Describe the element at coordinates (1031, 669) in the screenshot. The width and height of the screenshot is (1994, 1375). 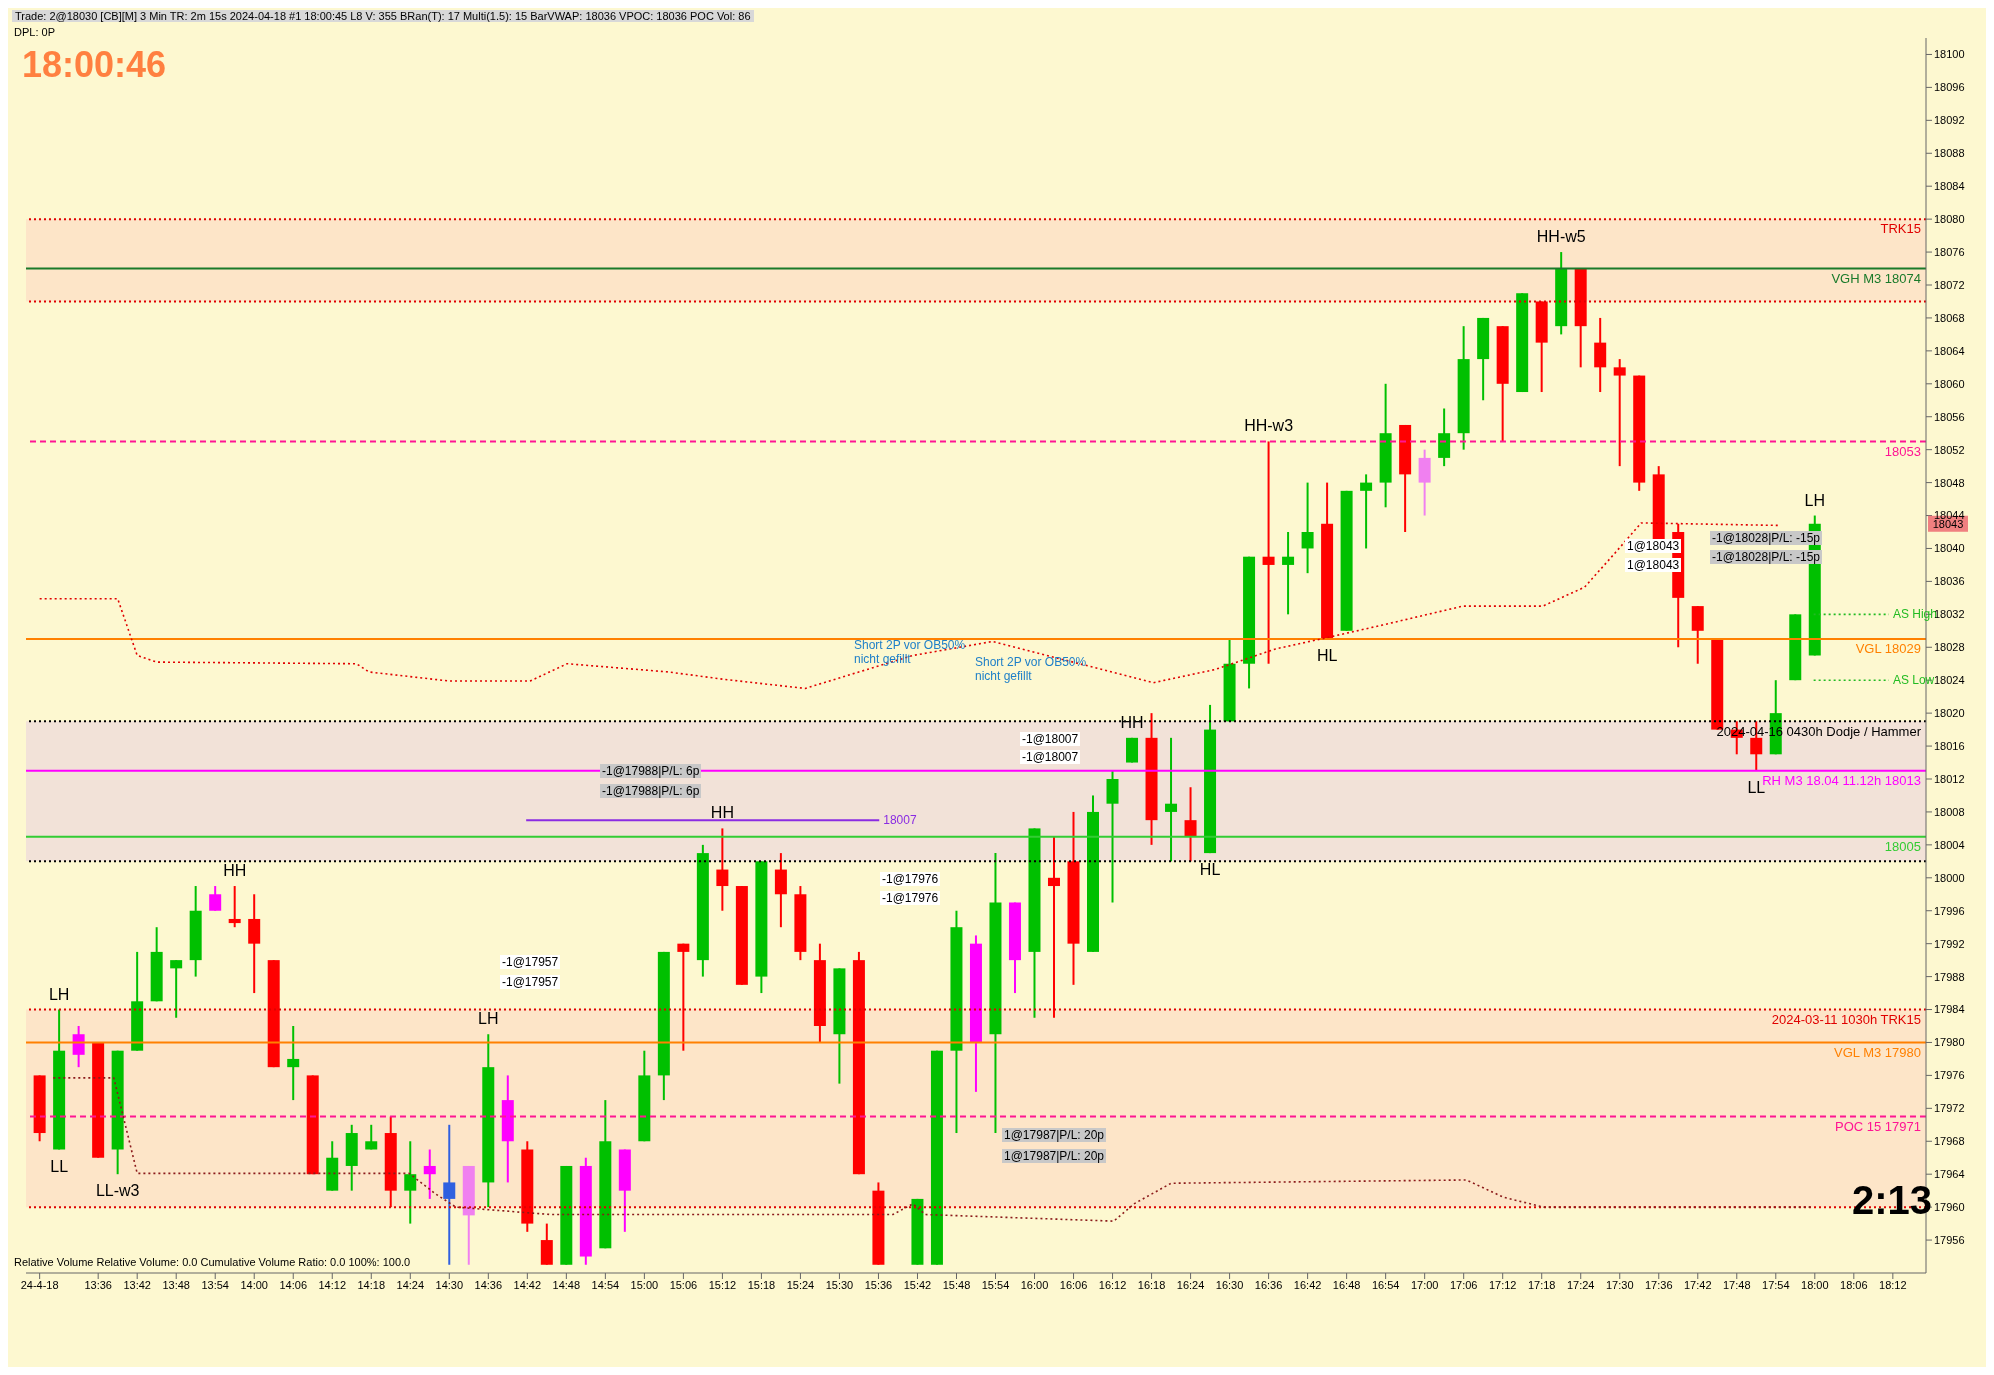
I see `annotation: Short 2P vor OB50% nicht gefillt` at that location.